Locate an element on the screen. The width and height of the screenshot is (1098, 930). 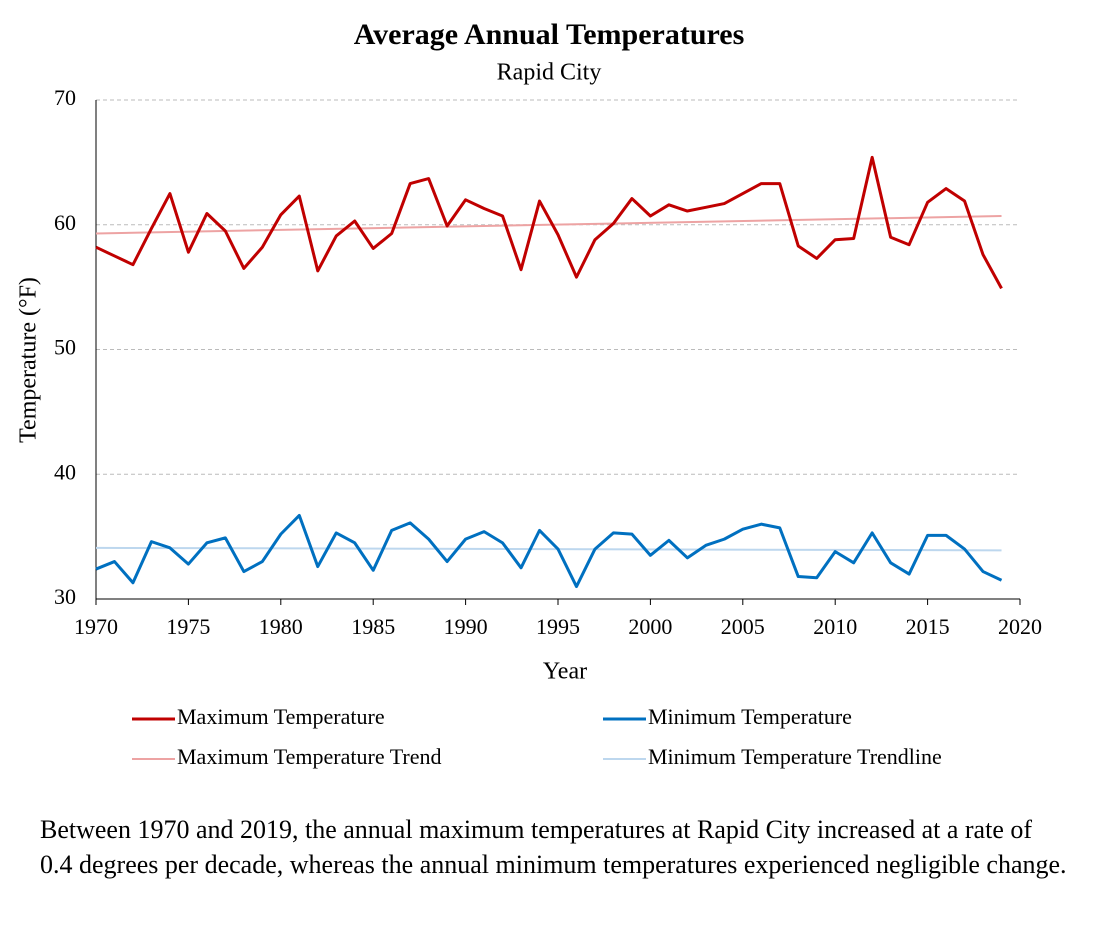
y-axis-label: Temperature (°F) is located at coordinates (29, 360).